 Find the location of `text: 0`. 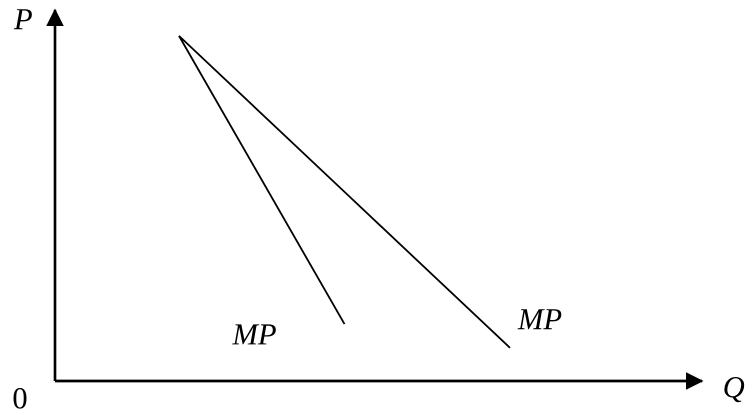

text: 0 is located at coordinates (20, 398).